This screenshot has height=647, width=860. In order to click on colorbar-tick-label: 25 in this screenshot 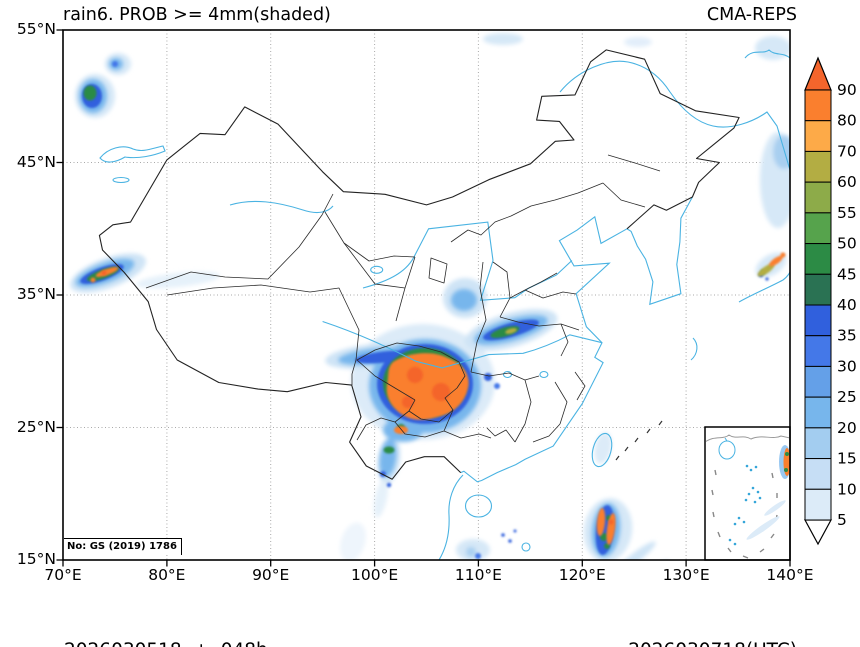, I will do `click(847, 397)`.